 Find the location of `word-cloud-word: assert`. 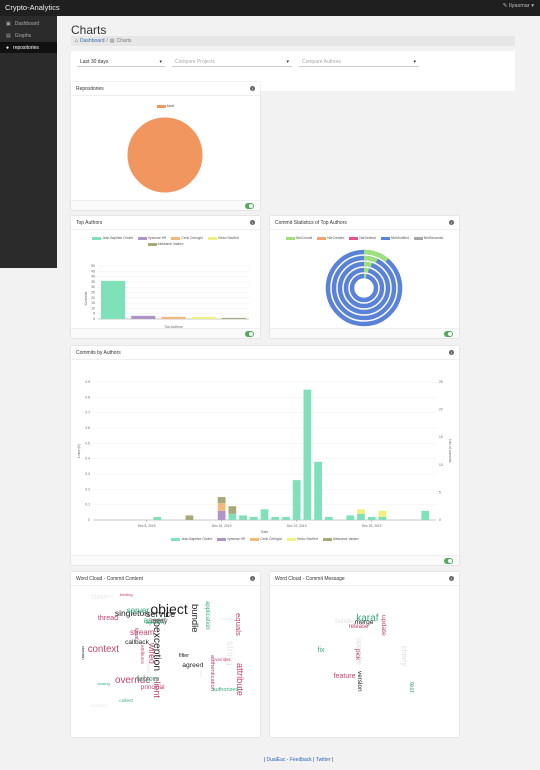

word-cloud-word: assert is located at coordinates (155, 619).